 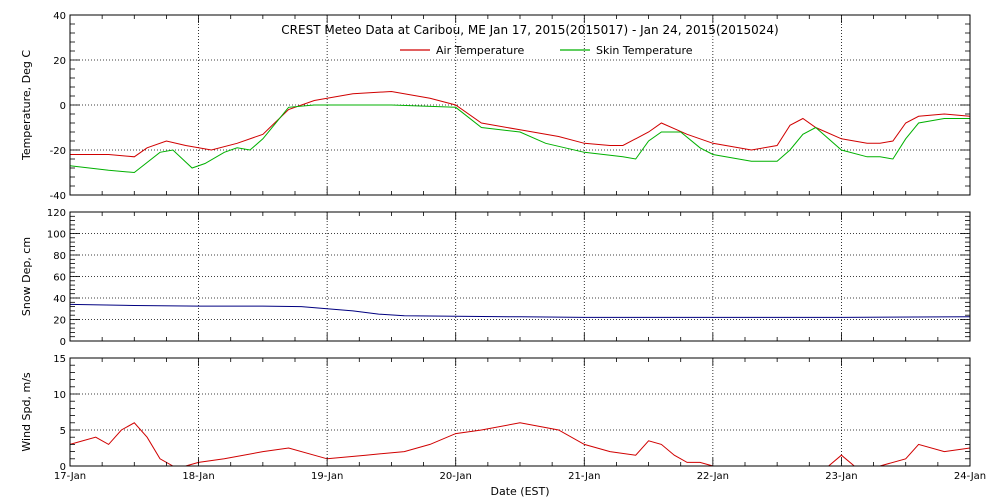 What do you see at coordinates (26, 276) in the screenshot?
I see `y-axis-label: Snow Dep, cm` at bounding box center [26, 276].